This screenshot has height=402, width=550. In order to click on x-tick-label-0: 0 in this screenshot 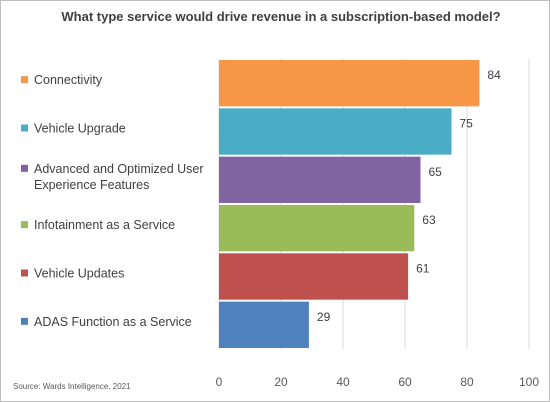, I will do `click(219, 382)`.